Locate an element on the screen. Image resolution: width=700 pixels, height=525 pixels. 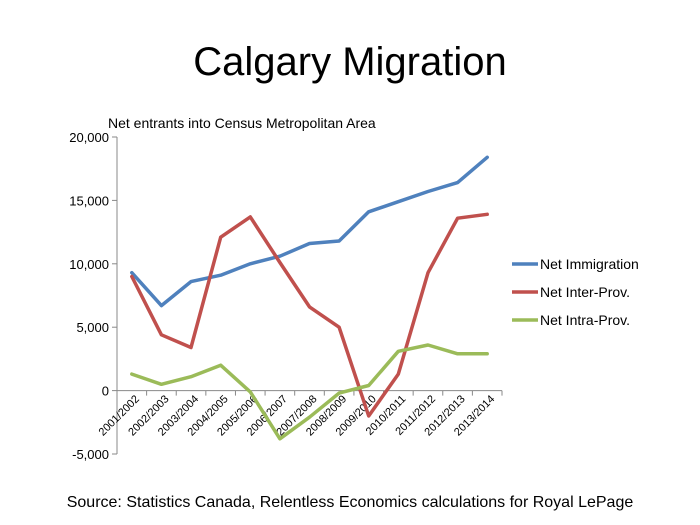
y-tick-label: 10,000 is located at coordinates (89, 264).